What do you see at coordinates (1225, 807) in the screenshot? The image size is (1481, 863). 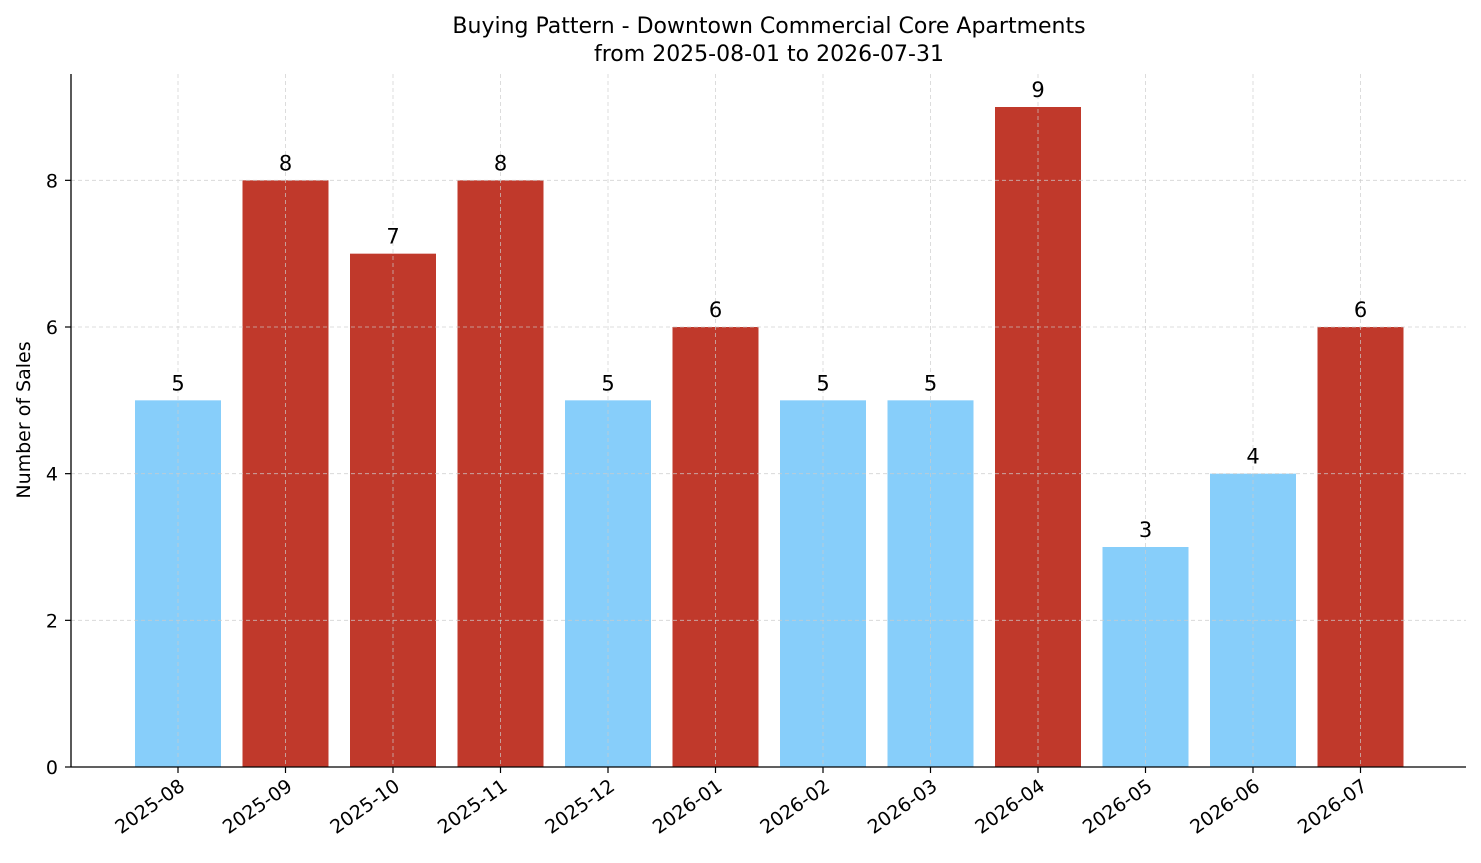 I see `x-tick-label-2026-06: 2026-06` at bounding box center [1225, 807].